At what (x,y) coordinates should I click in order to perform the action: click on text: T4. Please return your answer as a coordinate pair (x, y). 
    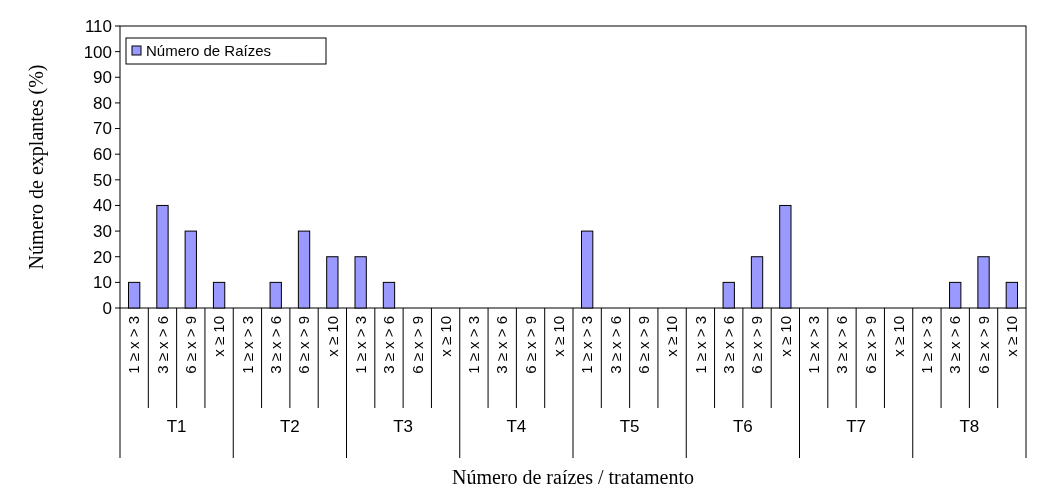
    Looking at the image, I should click on (516, 426).